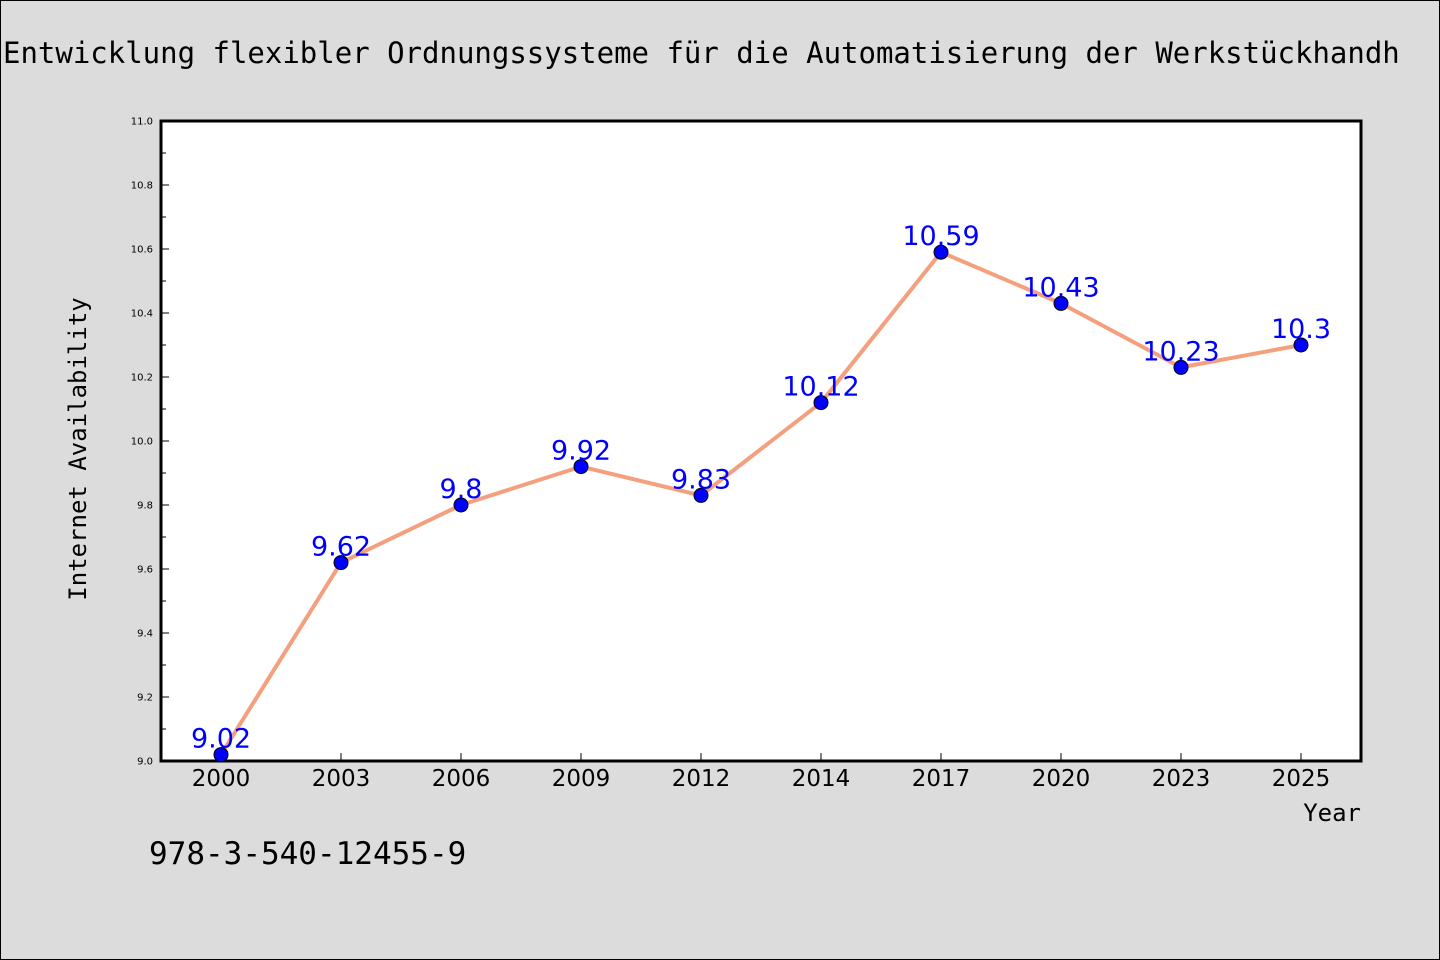  Describe the element at coordinates (145, 570) in the screenshot. I see `y-tick-label: 9.6` at that location.